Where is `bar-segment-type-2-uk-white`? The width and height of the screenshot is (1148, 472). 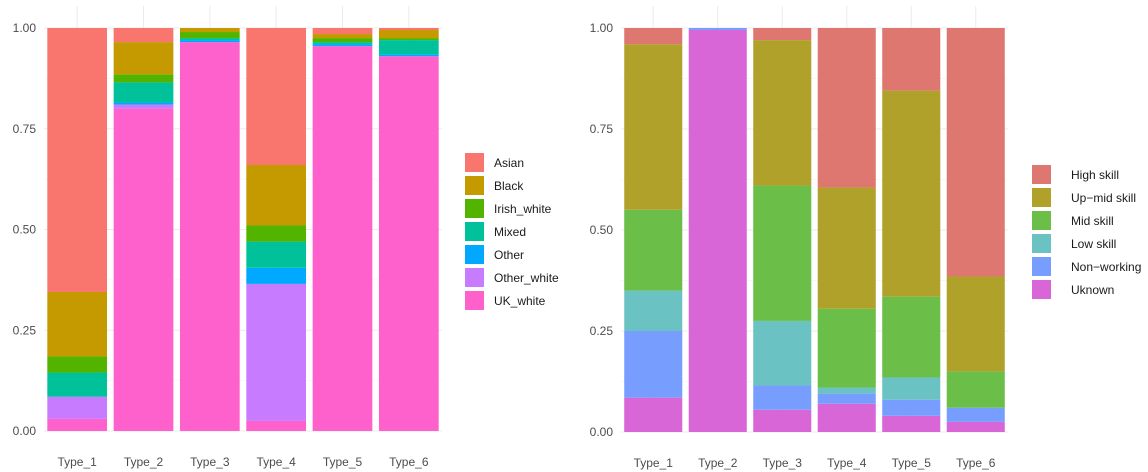 bar-segment-type-2-uk-white is located at coordinates (143, 269).